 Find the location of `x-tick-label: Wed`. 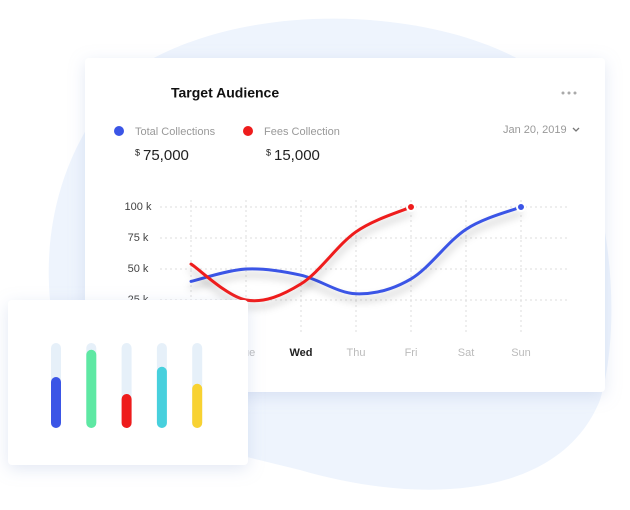

x-tick-label: Wed is located at coordinates (300, 353).